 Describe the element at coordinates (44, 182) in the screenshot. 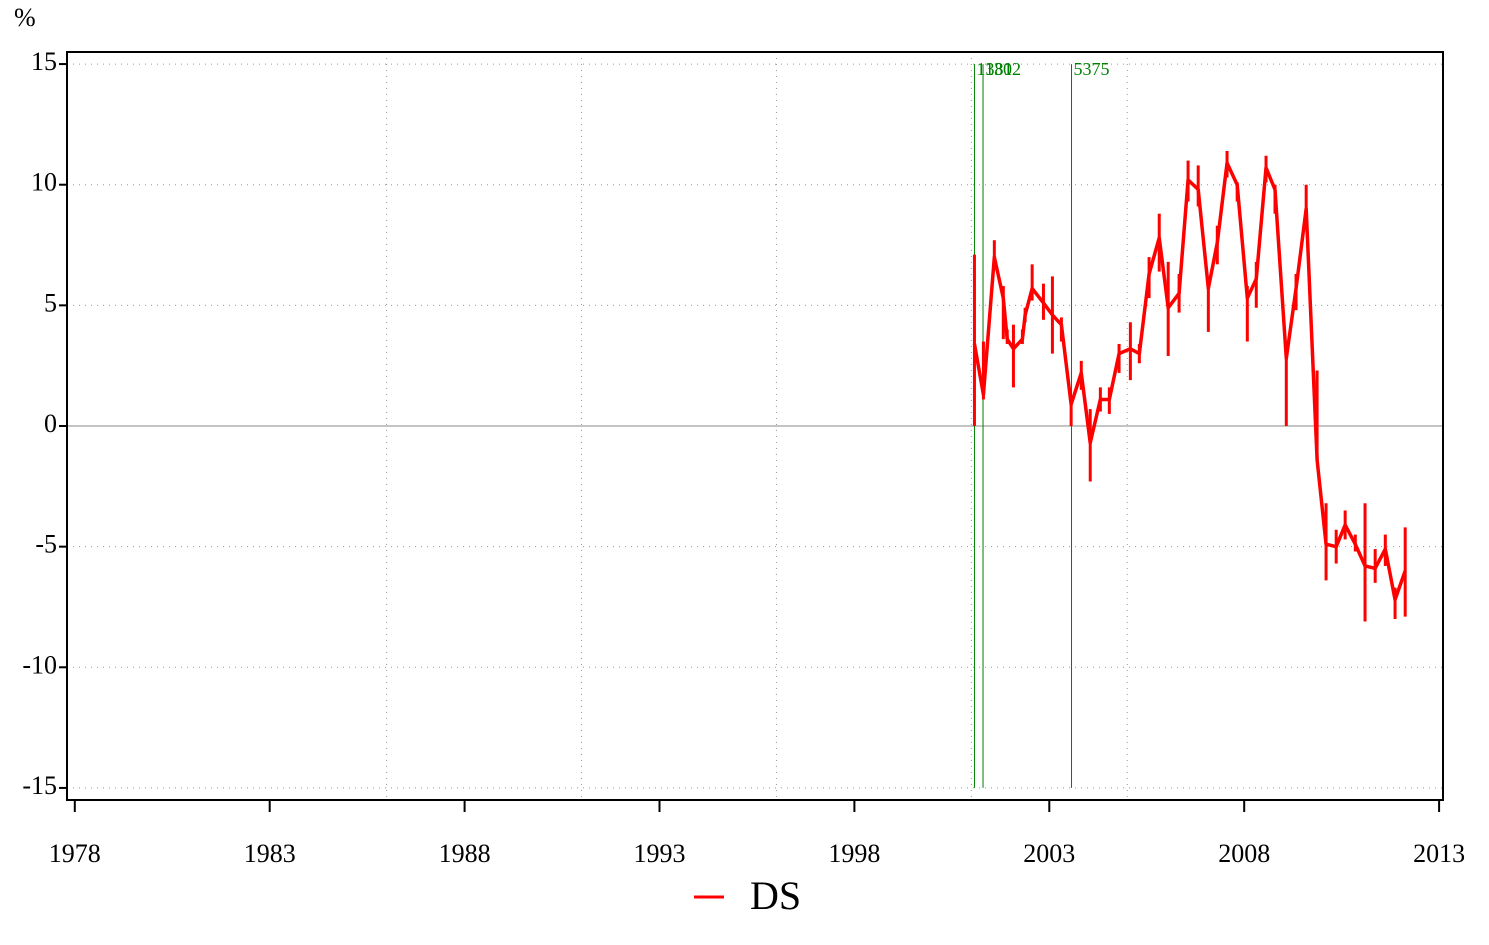

I see `y-tick-label: 10` at that location.